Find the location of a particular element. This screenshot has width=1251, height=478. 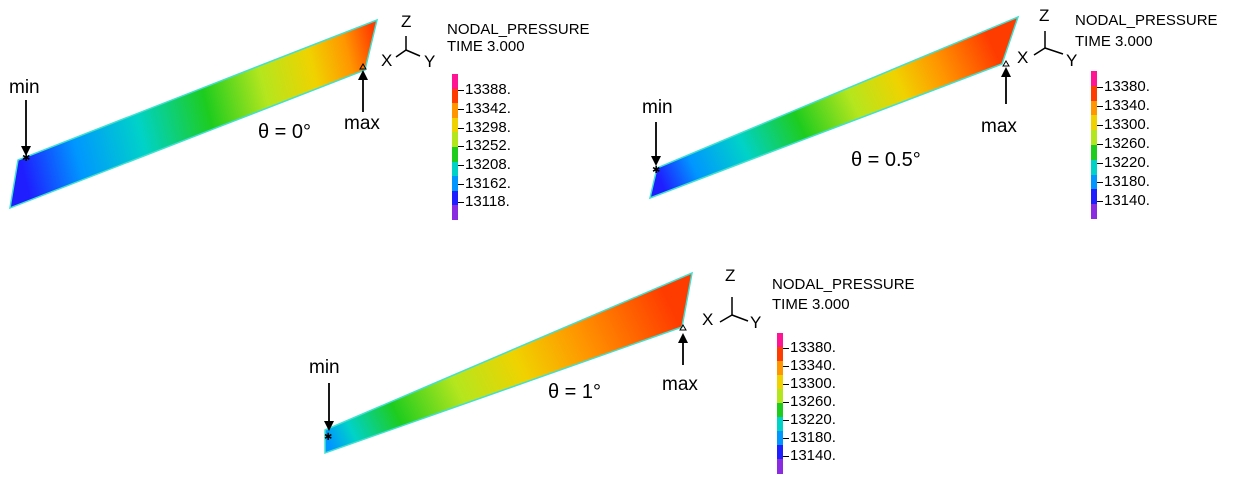

legend-tick-label: 13208. is located at coordinates (488, 164).